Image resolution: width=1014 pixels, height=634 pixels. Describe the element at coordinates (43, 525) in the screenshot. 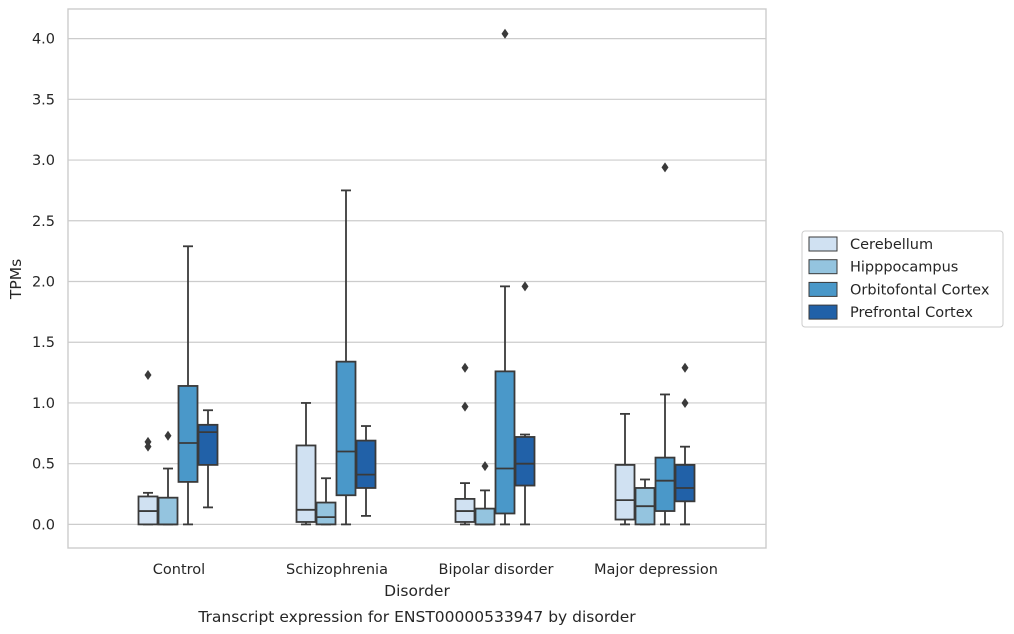

I see `y-tick-label: 0.0` at that location.